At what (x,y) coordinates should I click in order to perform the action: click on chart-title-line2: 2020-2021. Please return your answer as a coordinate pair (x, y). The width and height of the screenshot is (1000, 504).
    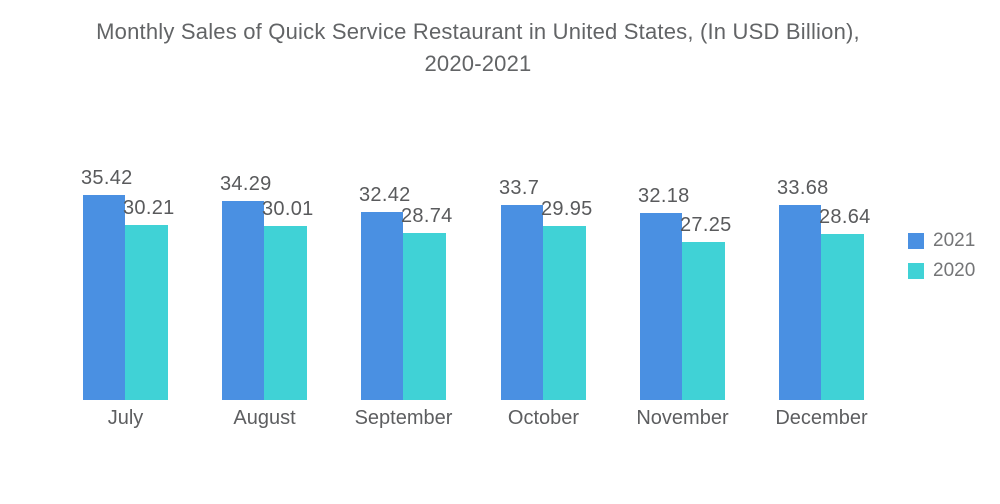
    Looking at the image, I should click on (478, 63).